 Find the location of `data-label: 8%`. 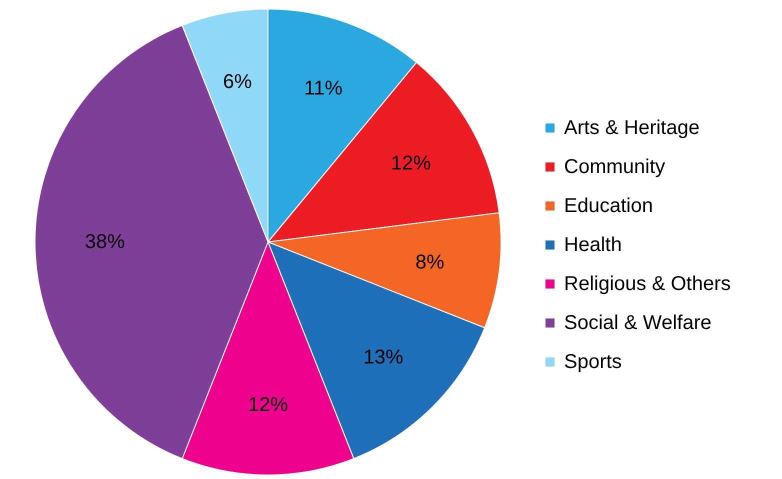

data-label: 8% is located at coordinates (429, 262).